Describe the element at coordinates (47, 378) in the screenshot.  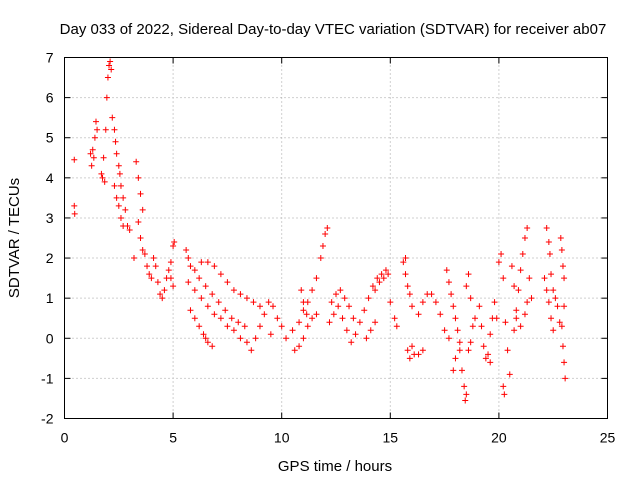
I see `y-tick-label: -1` at that location.